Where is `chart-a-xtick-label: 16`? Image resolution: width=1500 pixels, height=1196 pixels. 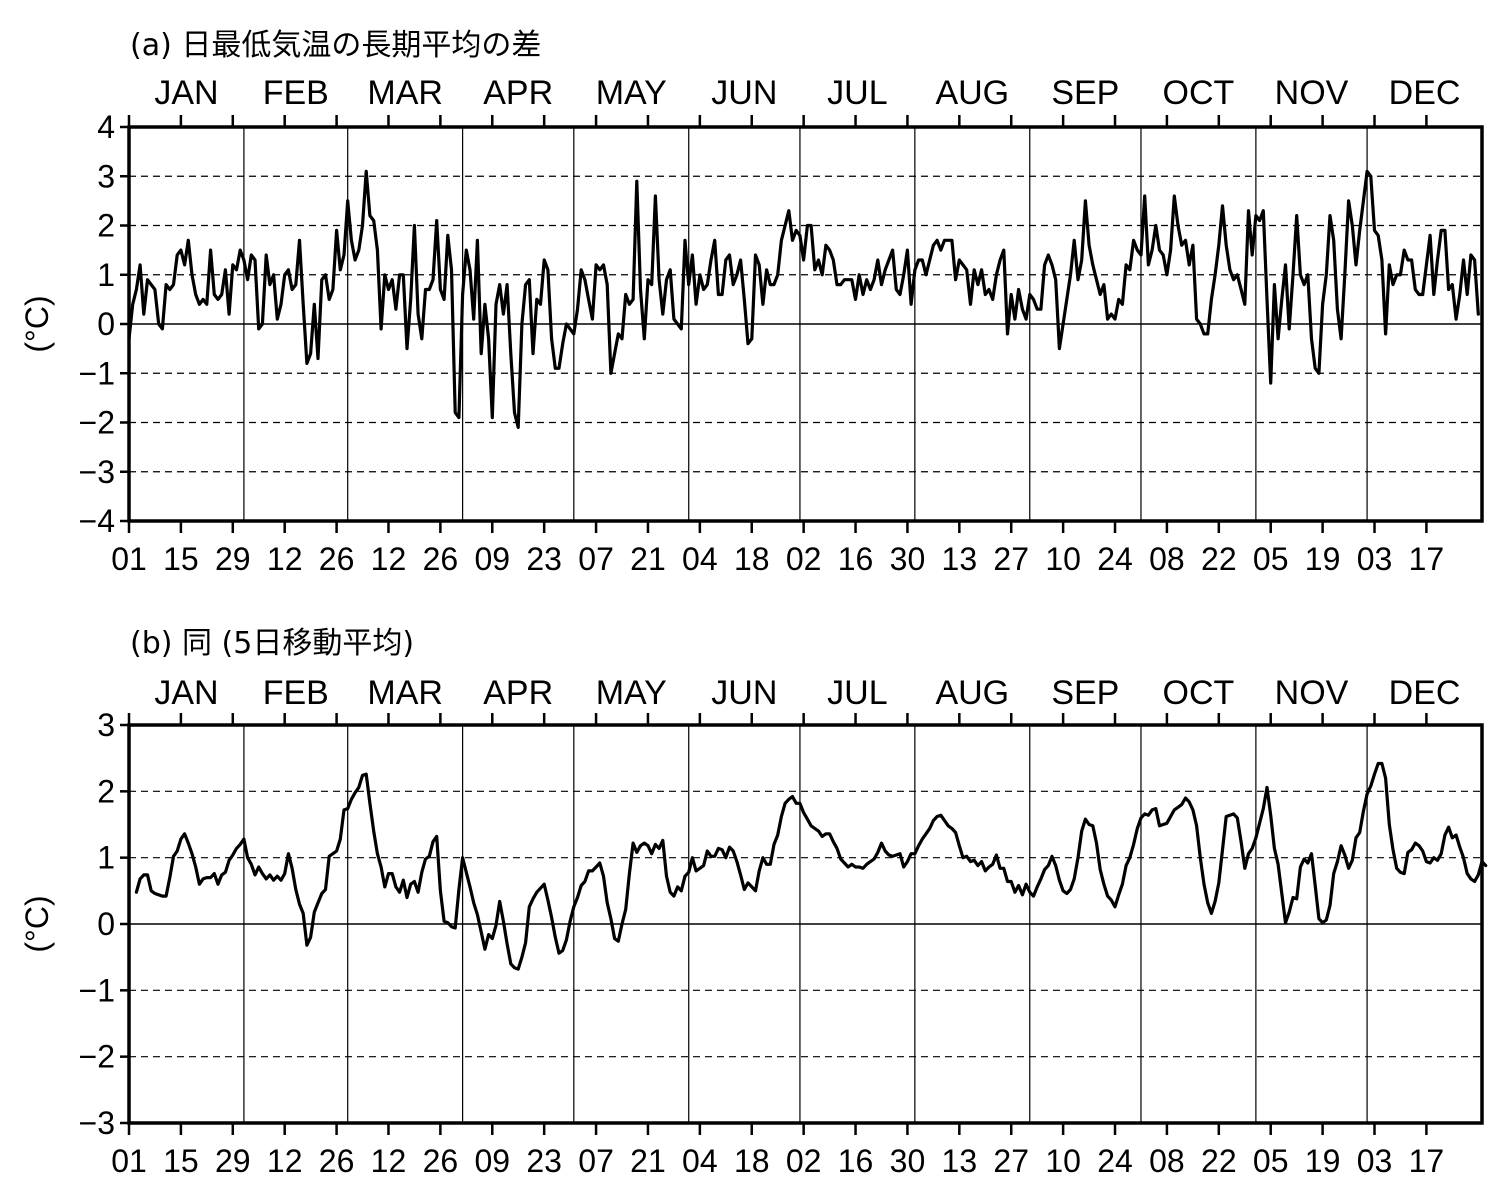 chart-a-xtick-label: 16 is located at coordinates (856, 559).